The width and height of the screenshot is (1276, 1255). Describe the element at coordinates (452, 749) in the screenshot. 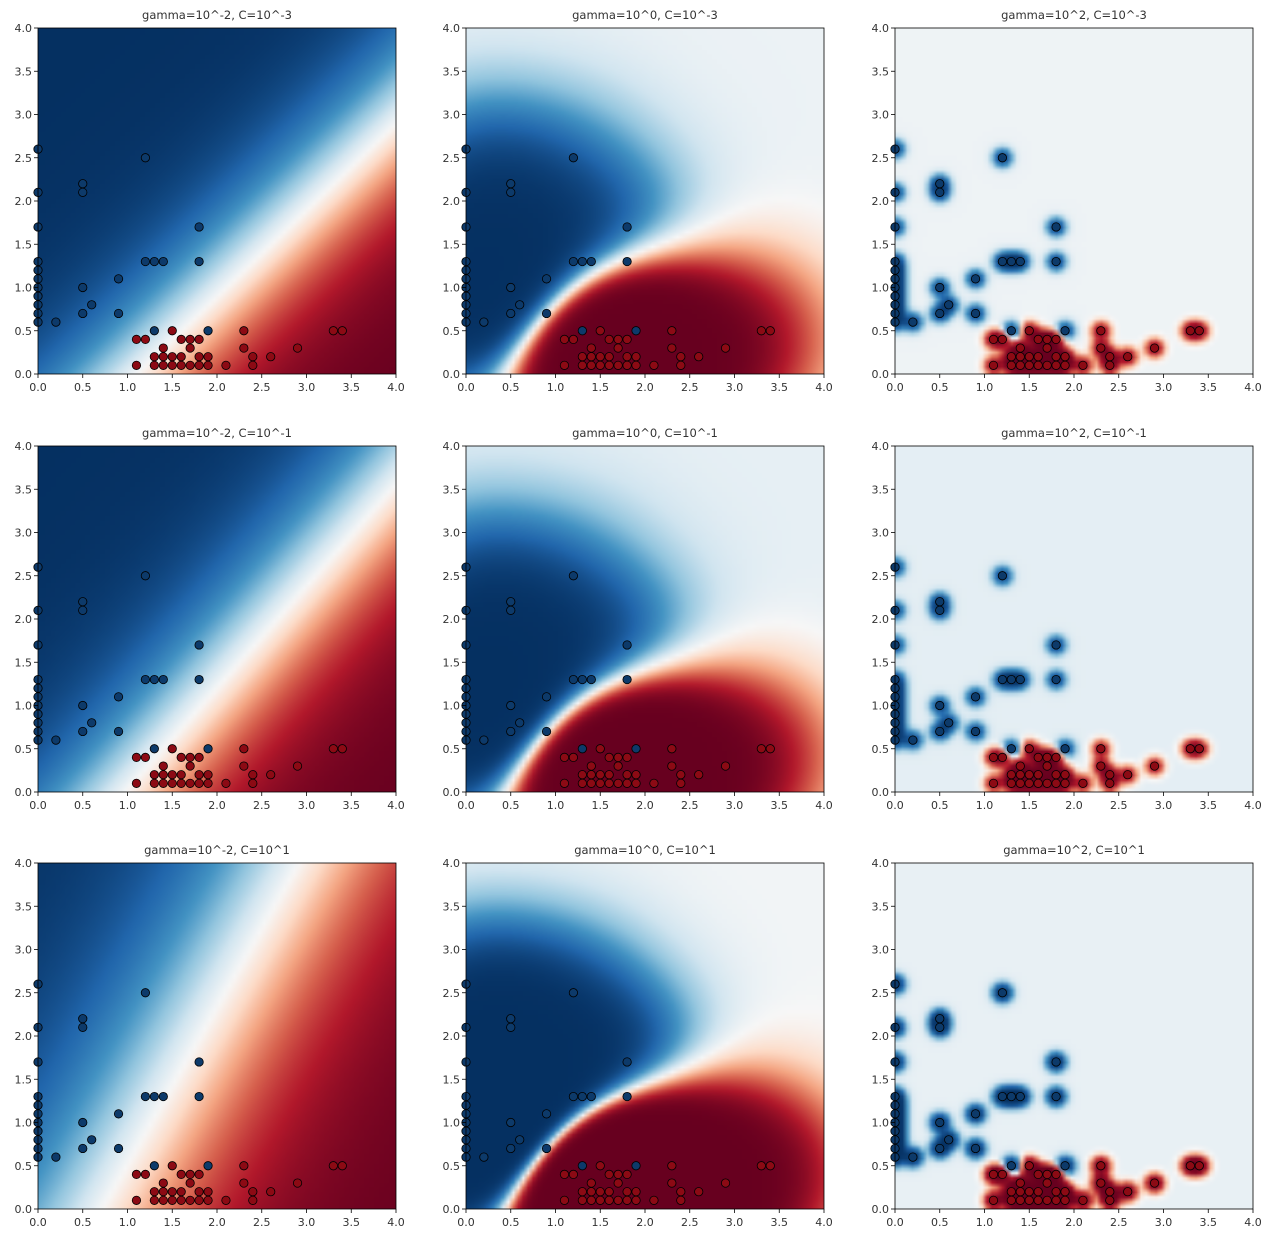

I see `y-tick-label: 0.5` at that location.